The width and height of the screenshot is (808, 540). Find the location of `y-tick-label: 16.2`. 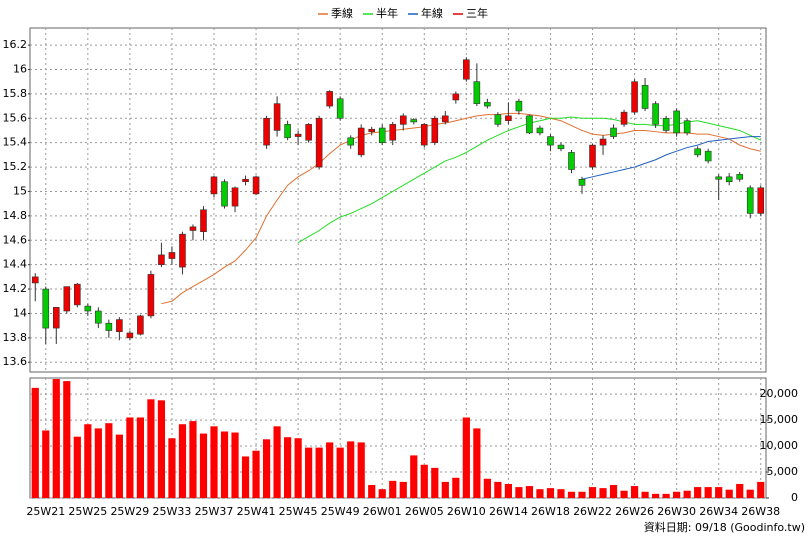

y-tick-label: 16.2 is located at coordinates (15, 44).